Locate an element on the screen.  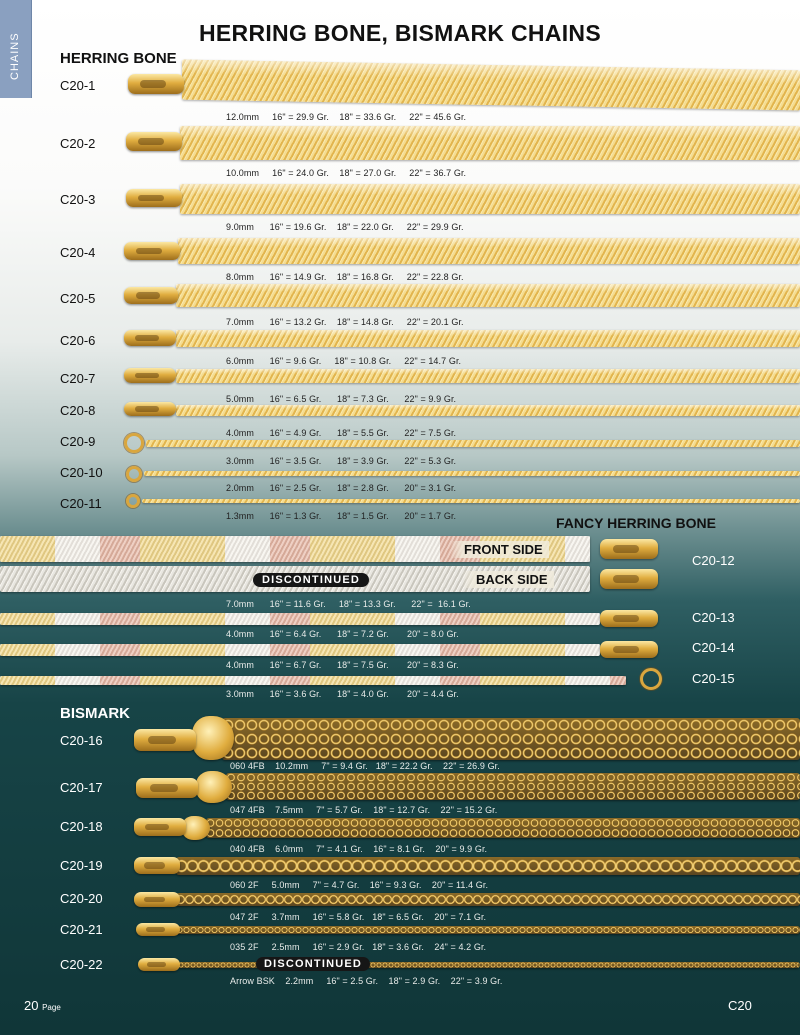
page-number-value: 20 is located at coordinates (31, 1005).